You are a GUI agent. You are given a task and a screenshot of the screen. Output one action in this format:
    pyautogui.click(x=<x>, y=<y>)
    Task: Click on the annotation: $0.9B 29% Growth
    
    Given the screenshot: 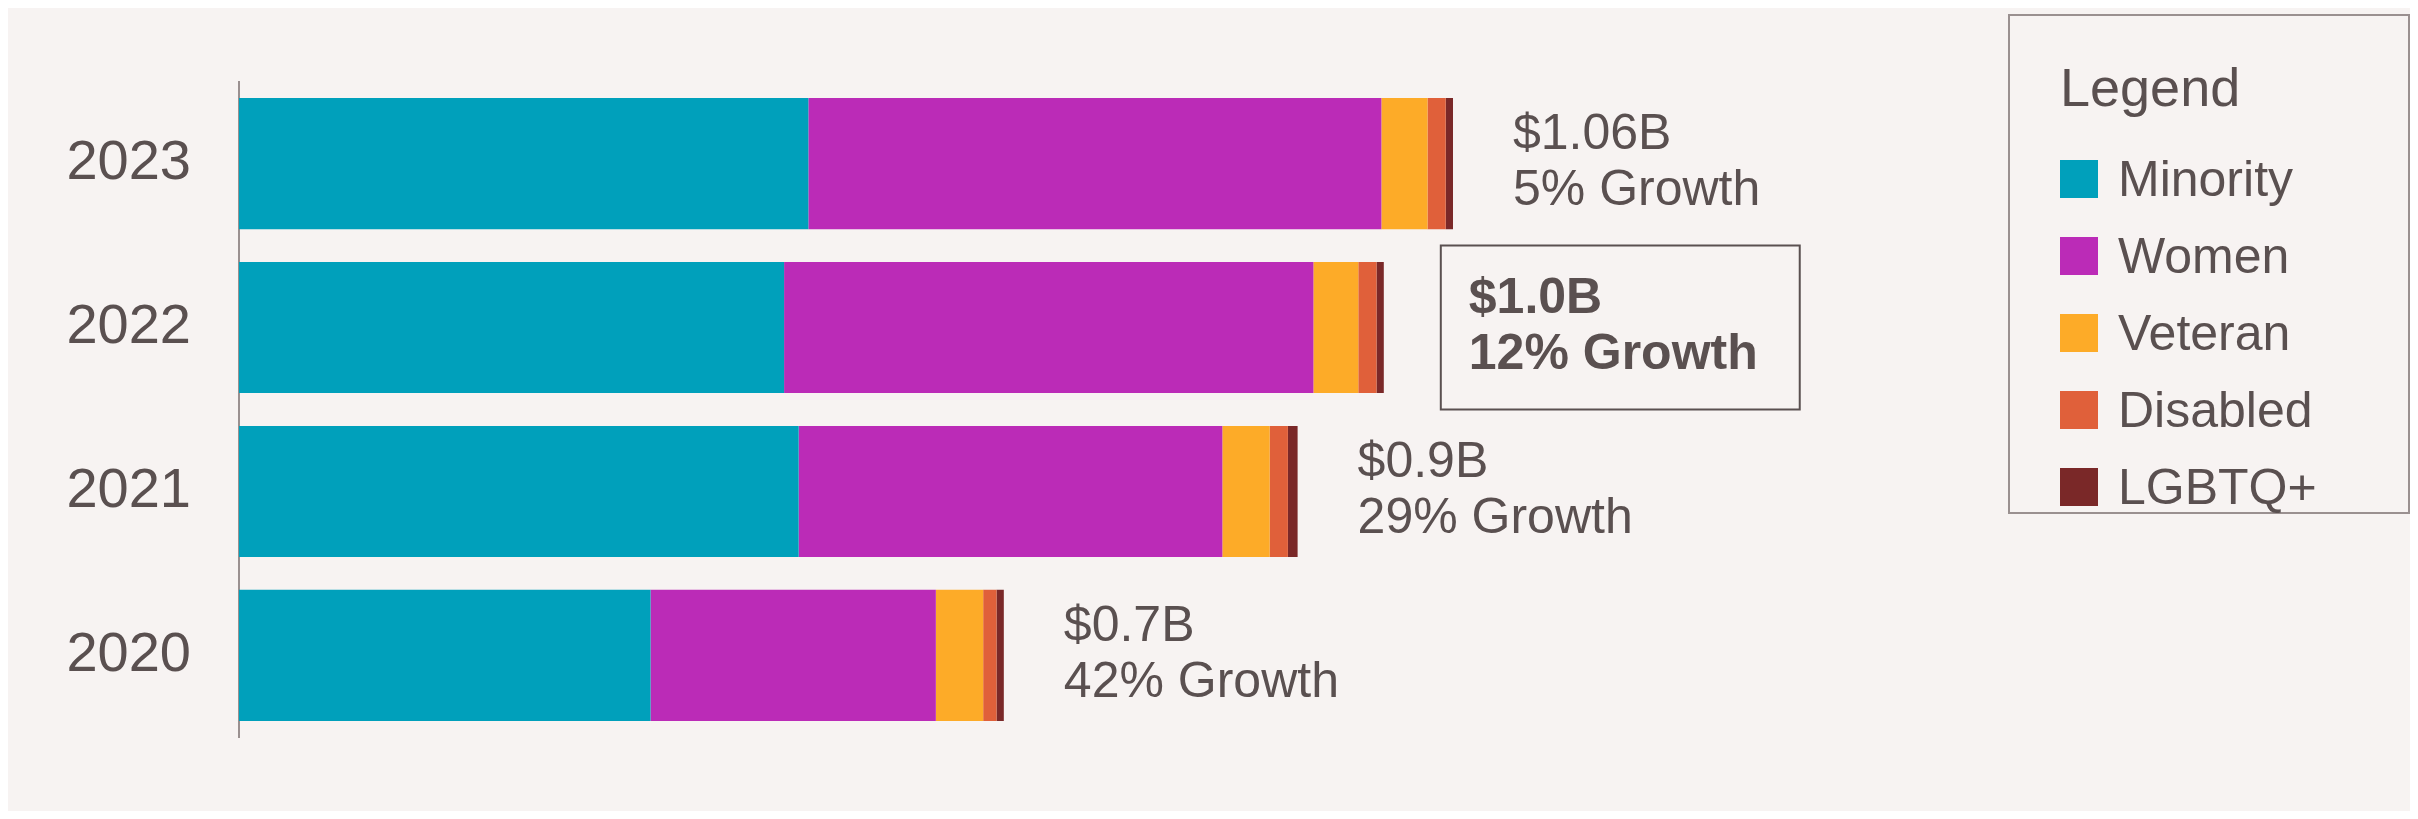 What is the action you would take?
    pyautogui.click(x=1495, y=488)
    